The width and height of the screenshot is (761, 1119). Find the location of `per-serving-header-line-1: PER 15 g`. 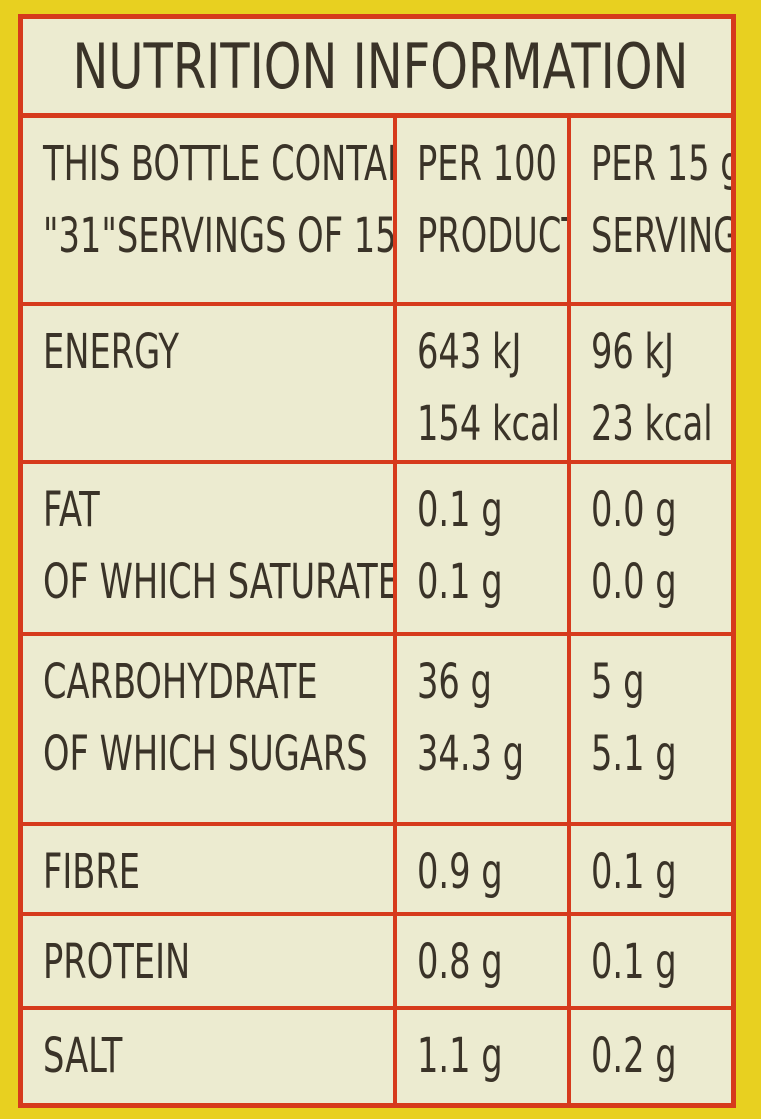

per-serving-header-line-1: PER 15 g is located at coordinates (661, 164).